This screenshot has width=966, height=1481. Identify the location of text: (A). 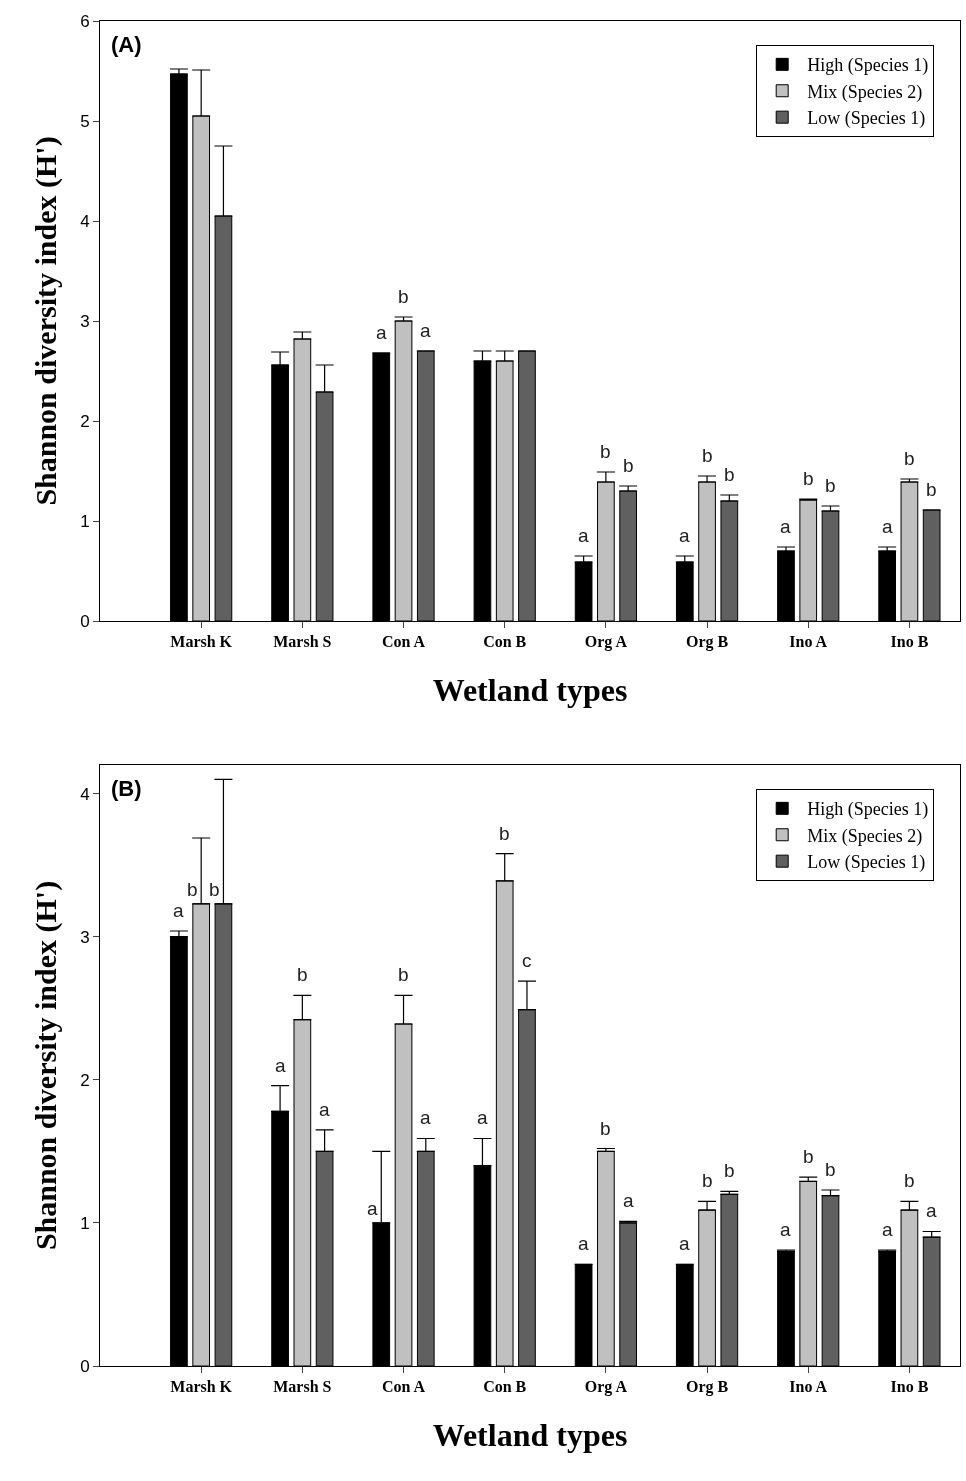
(126, 44).